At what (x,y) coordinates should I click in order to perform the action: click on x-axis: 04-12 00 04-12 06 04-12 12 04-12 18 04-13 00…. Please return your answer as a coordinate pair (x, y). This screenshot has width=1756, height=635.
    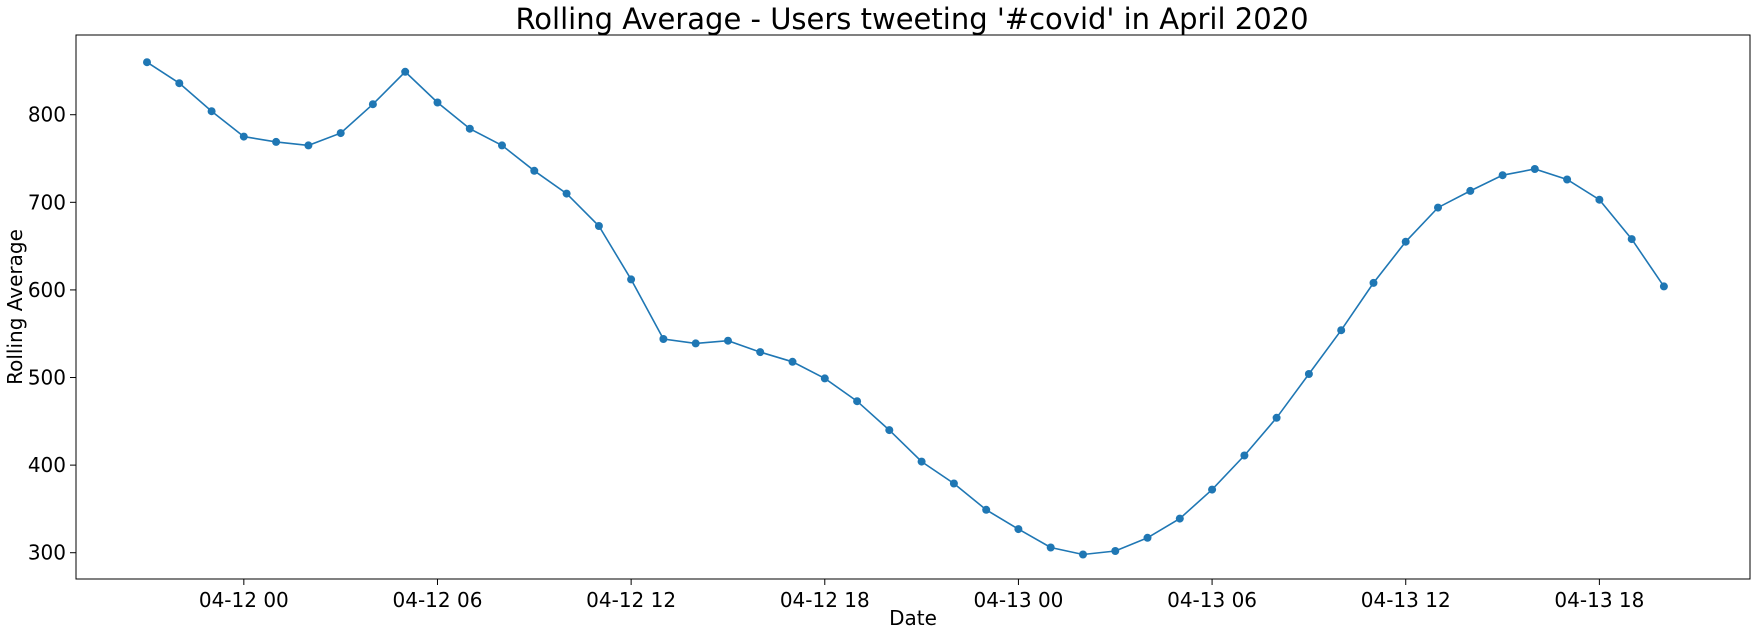
    Looking at the image, I should click on (921, 595).